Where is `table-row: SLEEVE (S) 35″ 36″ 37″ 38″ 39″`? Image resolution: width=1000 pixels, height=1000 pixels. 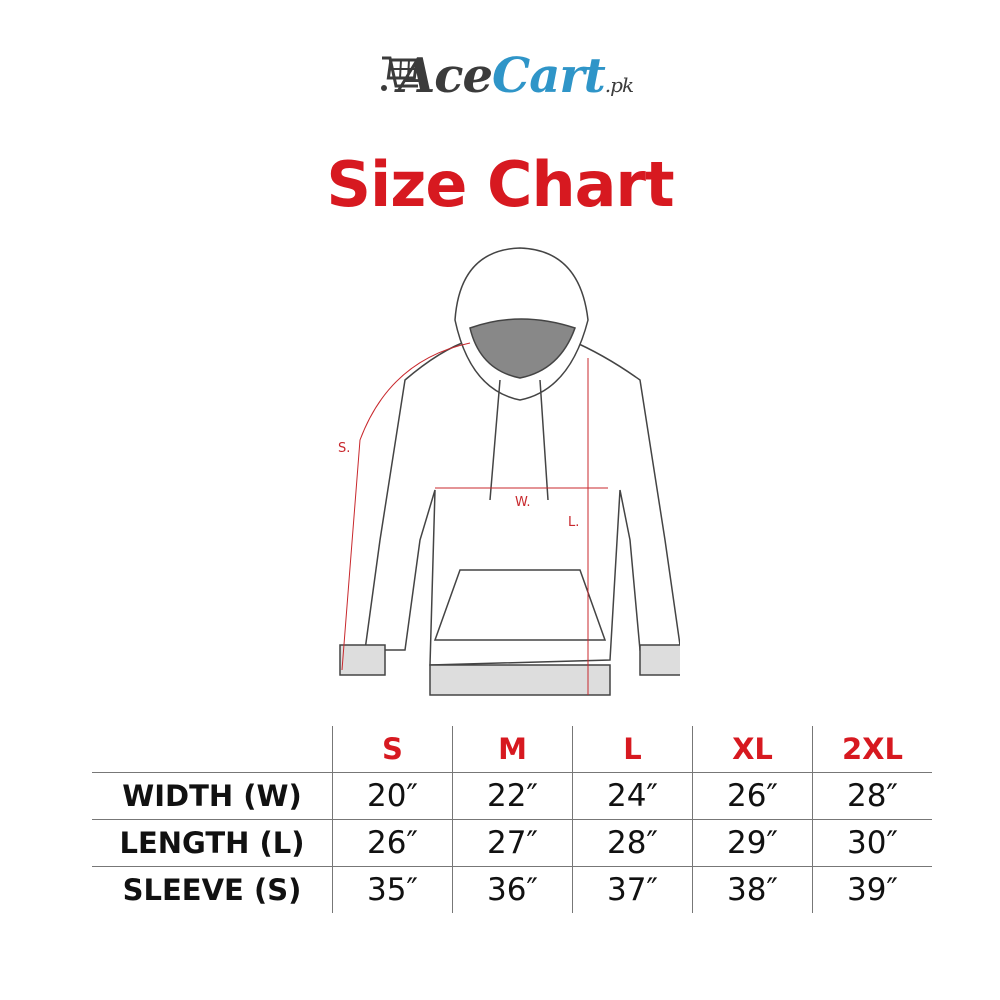
table-row: SLEEVE (S) 35″ 36″ 37″ 38″ 39″ is located at coordinates (512, 889).